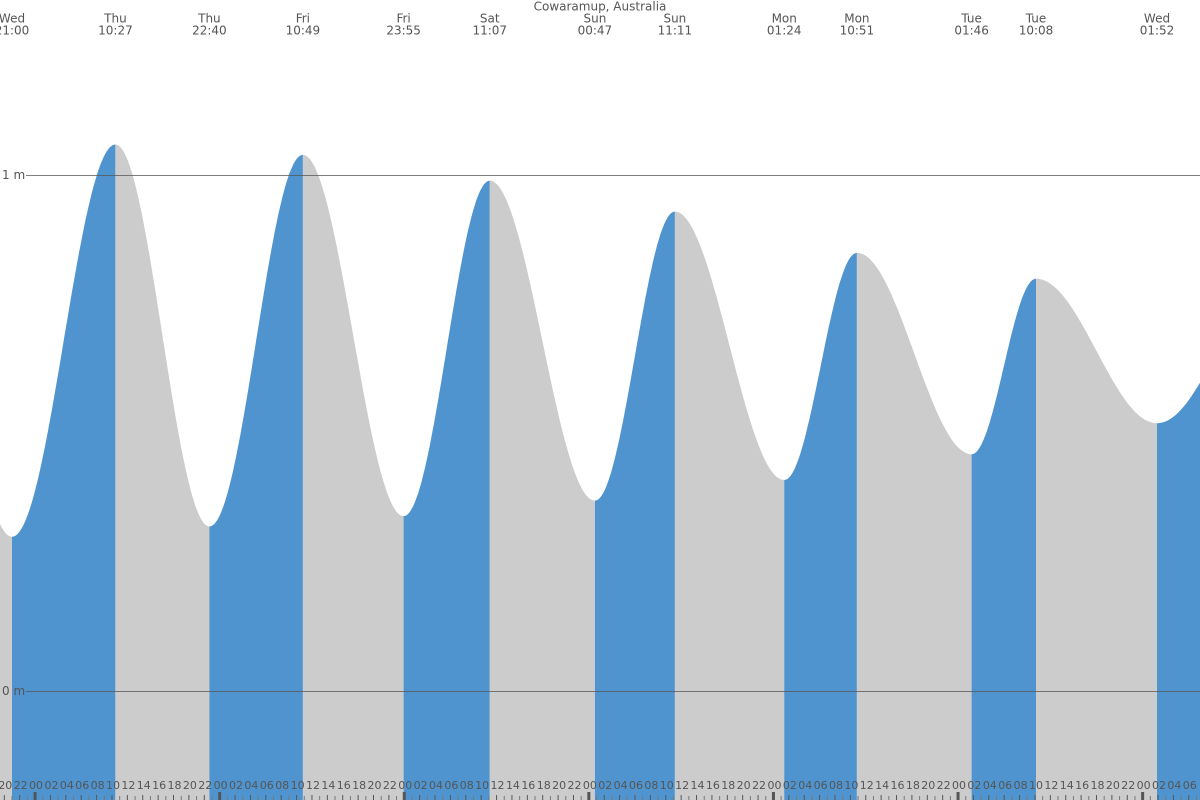 This screenshot has width=1200, height=800. Describe the element at coordinates (13, 175) in the screenshot. I see `y-tick-label: 1 m` at that location.